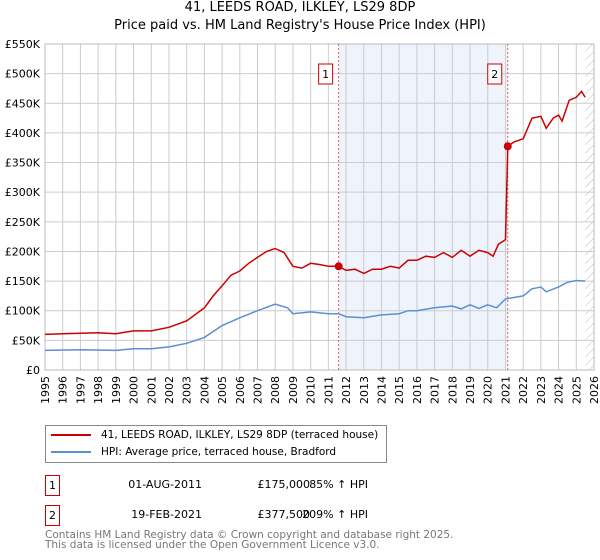 The image size is (600, 560). Describe the element at coordinates (417, 390) in the screenshot. I see `x-tick-label: 2016` at that location.